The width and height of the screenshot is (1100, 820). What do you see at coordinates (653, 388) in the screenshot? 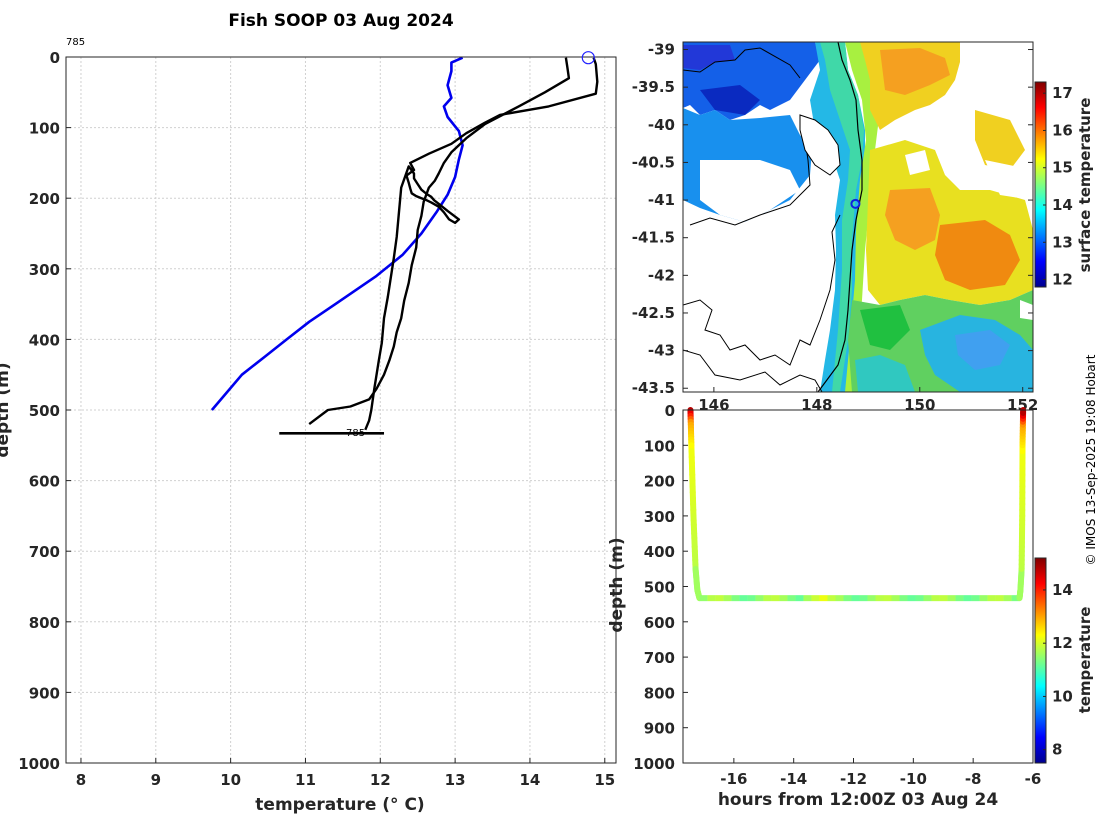
I see `map-y-tick-label: -43.5` at bounding box center [653, 388].